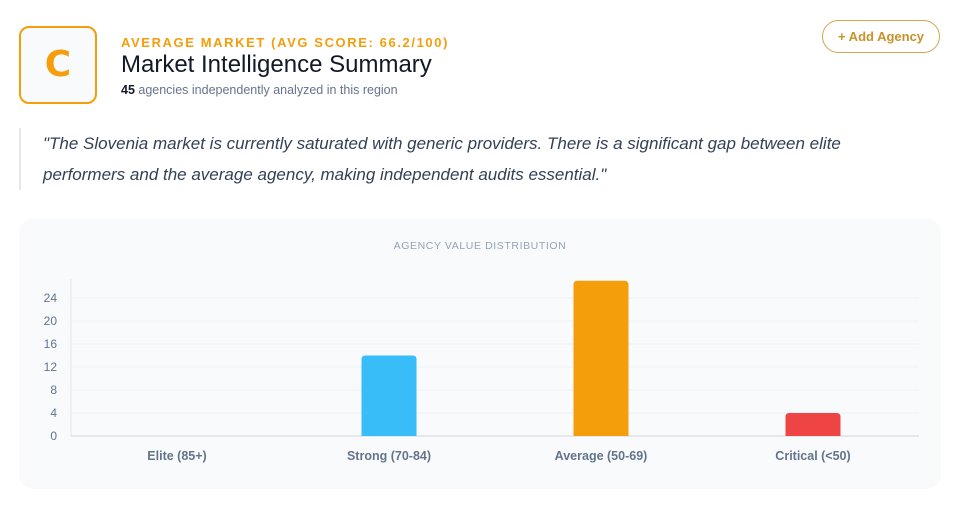 Image resolution: width=961 pixels, height=509 pixels. Describe the element at coordinates (51, 344) in the screenshot. I see `y-tick-label: 16` at that location.